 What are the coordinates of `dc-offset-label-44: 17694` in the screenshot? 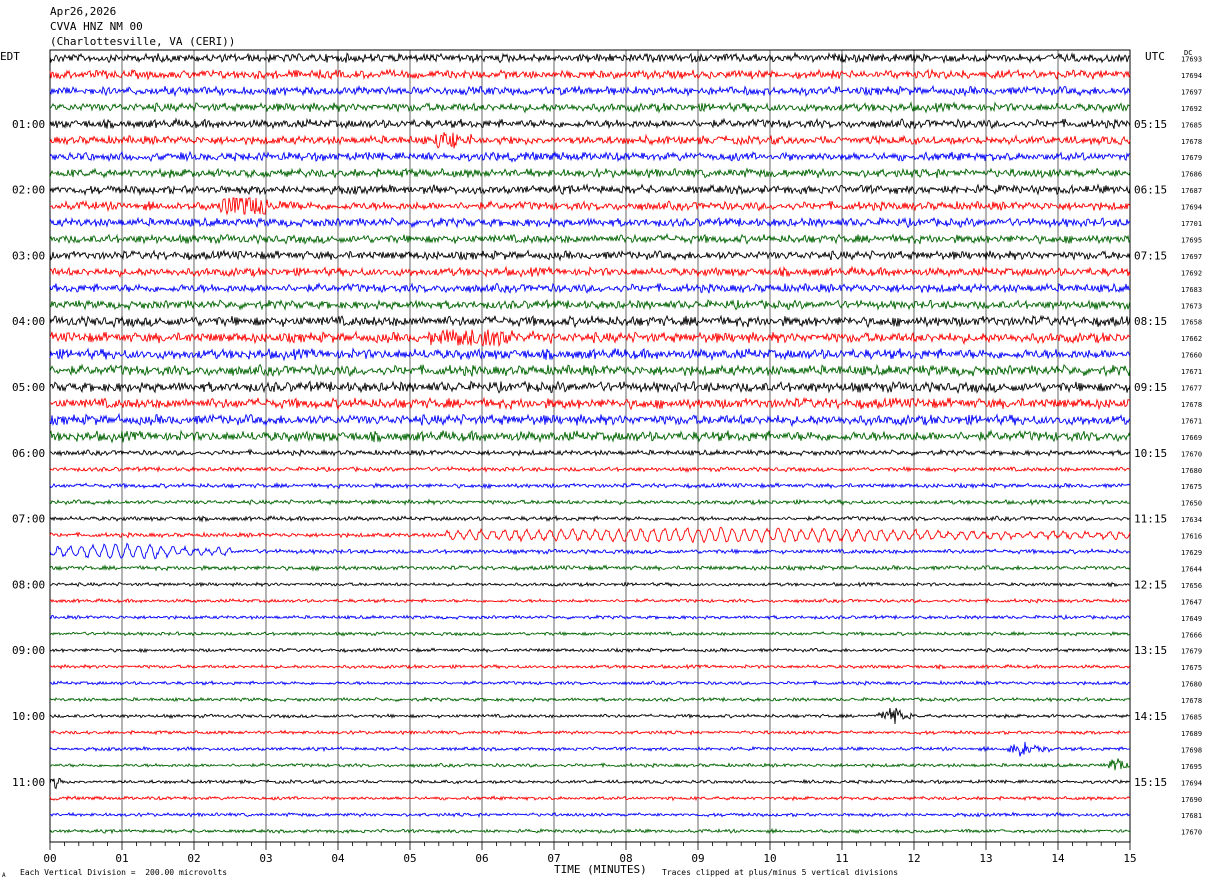 It's located at (1191, 783).